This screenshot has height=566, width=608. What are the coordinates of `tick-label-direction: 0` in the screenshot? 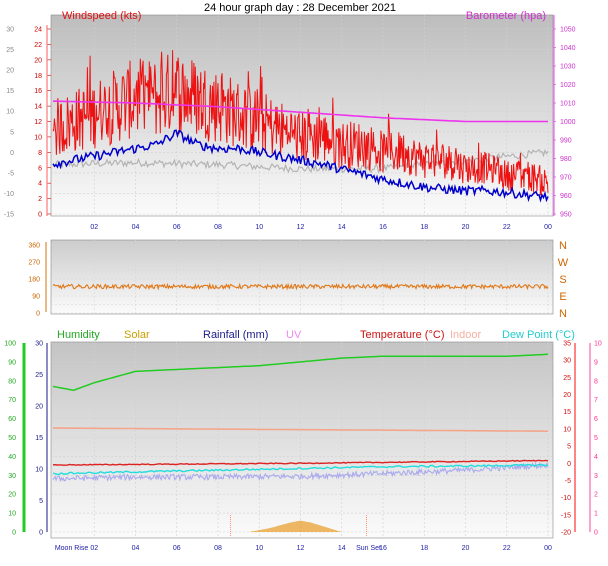 It's located at (38, 314).